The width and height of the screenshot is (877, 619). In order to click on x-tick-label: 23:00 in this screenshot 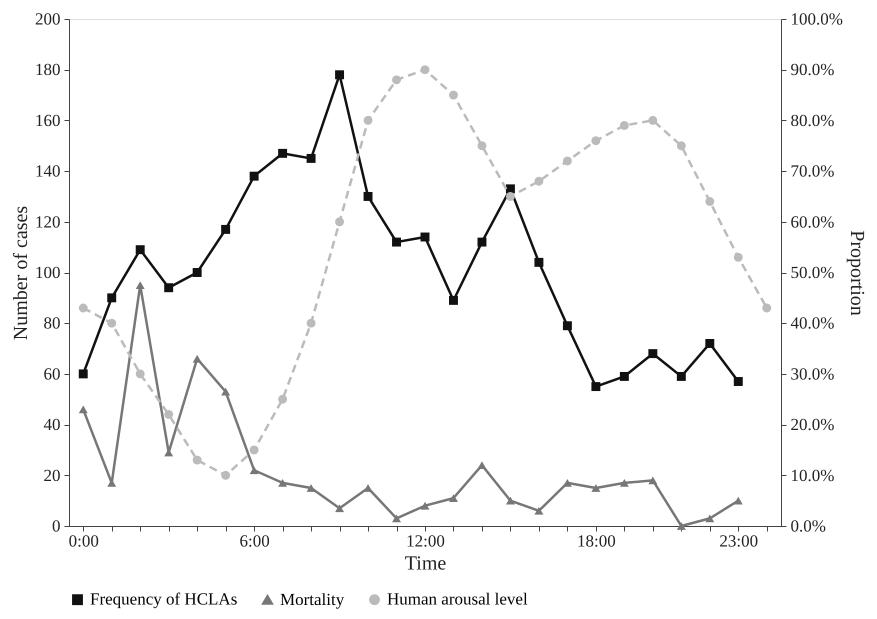, I will do `click(738, 541)`.